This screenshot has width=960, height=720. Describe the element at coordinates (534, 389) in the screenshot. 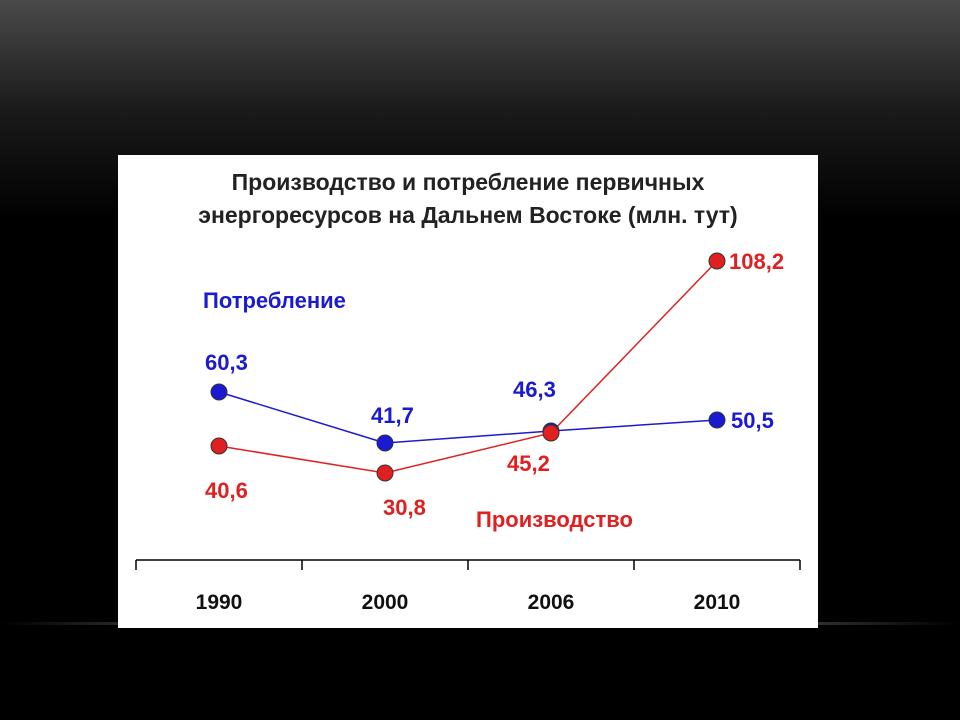

I see `data-label-cons-2006: 46,3` at that location.